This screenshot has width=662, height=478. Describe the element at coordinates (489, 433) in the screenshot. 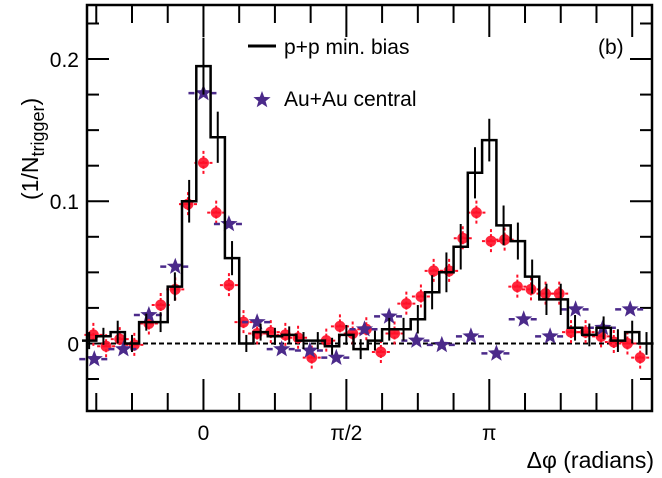

I see `x-tick-label: π` at that location.